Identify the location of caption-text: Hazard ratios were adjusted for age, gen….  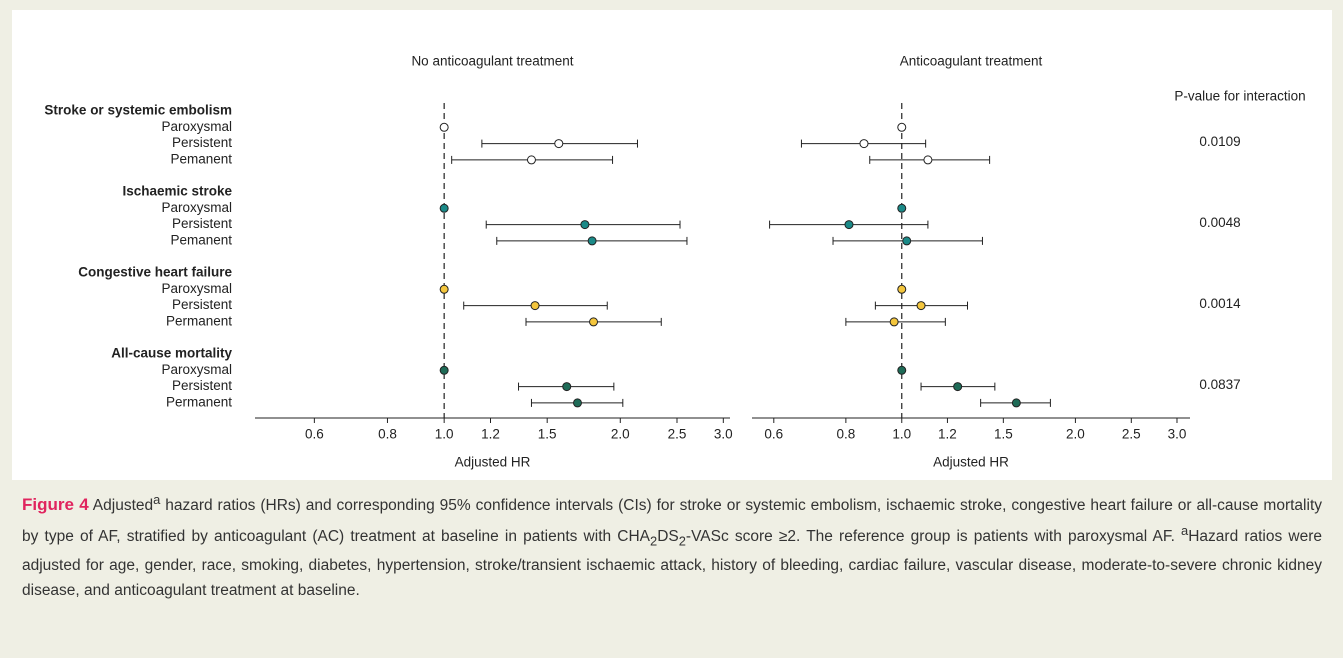
(672, 564).